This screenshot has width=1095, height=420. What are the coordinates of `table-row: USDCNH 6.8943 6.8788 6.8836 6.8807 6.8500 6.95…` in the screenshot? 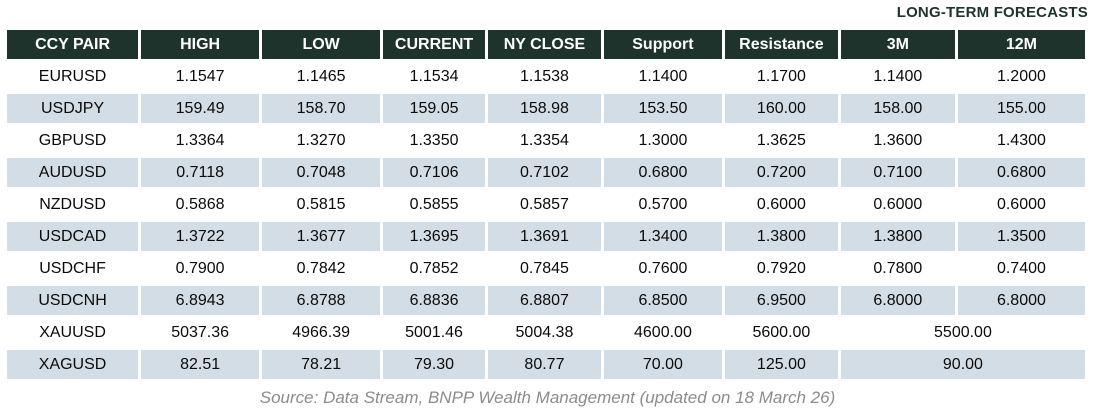 It's located at (546, 300).